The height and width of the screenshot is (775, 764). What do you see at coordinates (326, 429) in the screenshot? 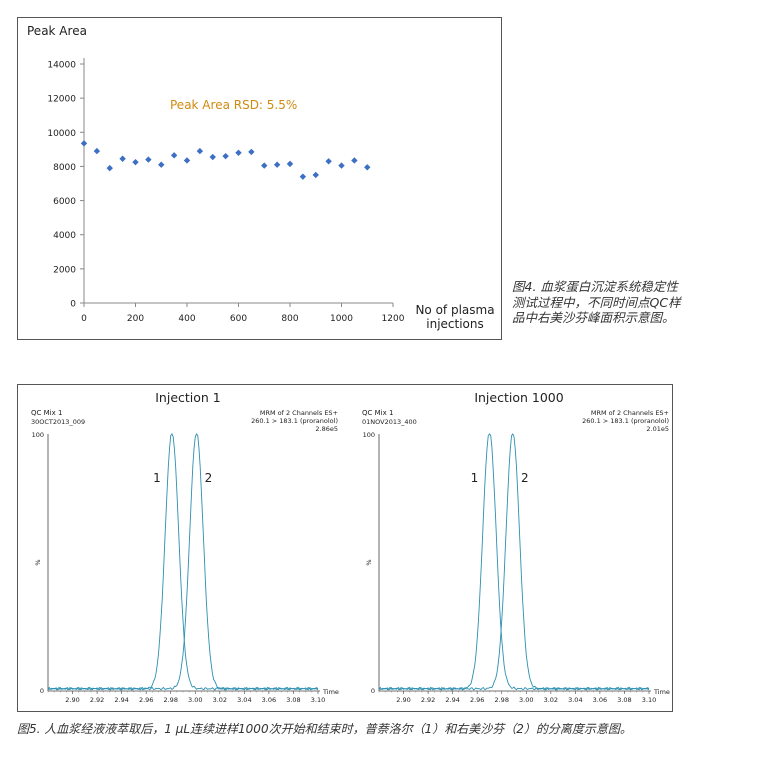
I see `intensity-info: 2.86e5` at bounding box center [326, 429].